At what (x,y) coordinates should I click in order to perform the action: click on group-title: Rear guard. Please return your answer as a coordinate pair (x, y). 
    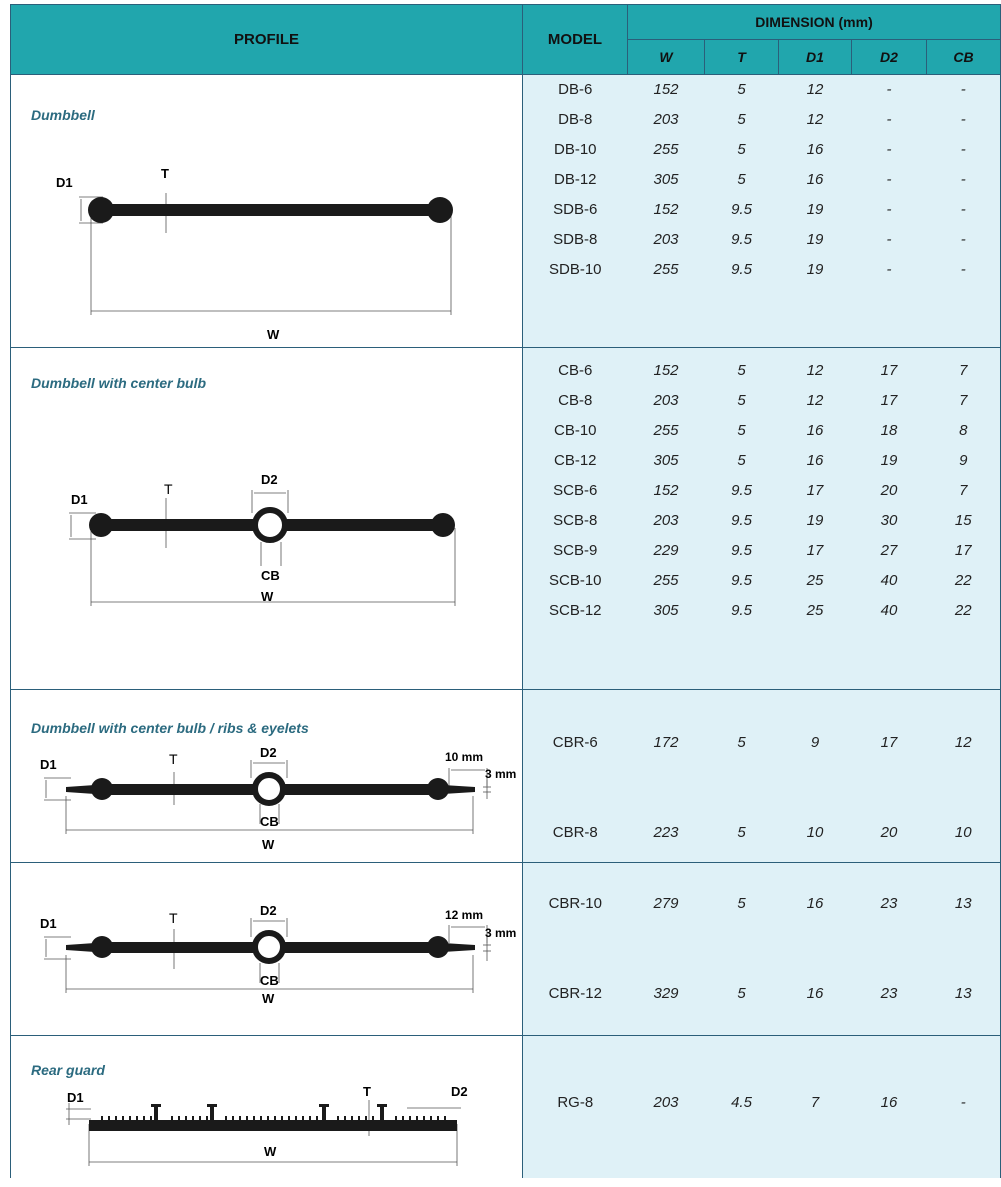
    Looking at the image, I should click on (68, 1070).